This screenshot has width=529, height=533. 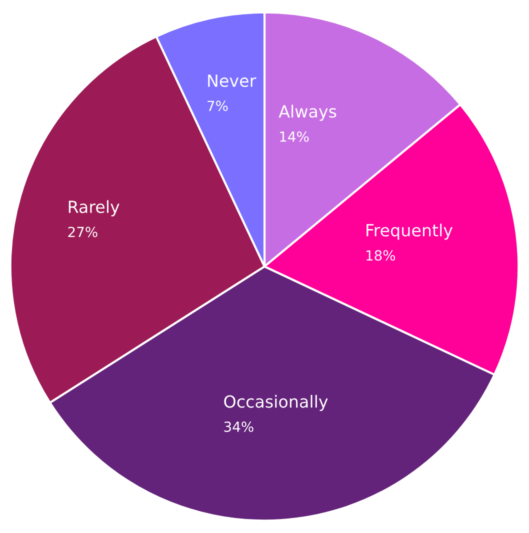 What do you see at coordinates (239, 426) in the screenshot?
I see `data-label: 34%` at bounding box center [239, 426].